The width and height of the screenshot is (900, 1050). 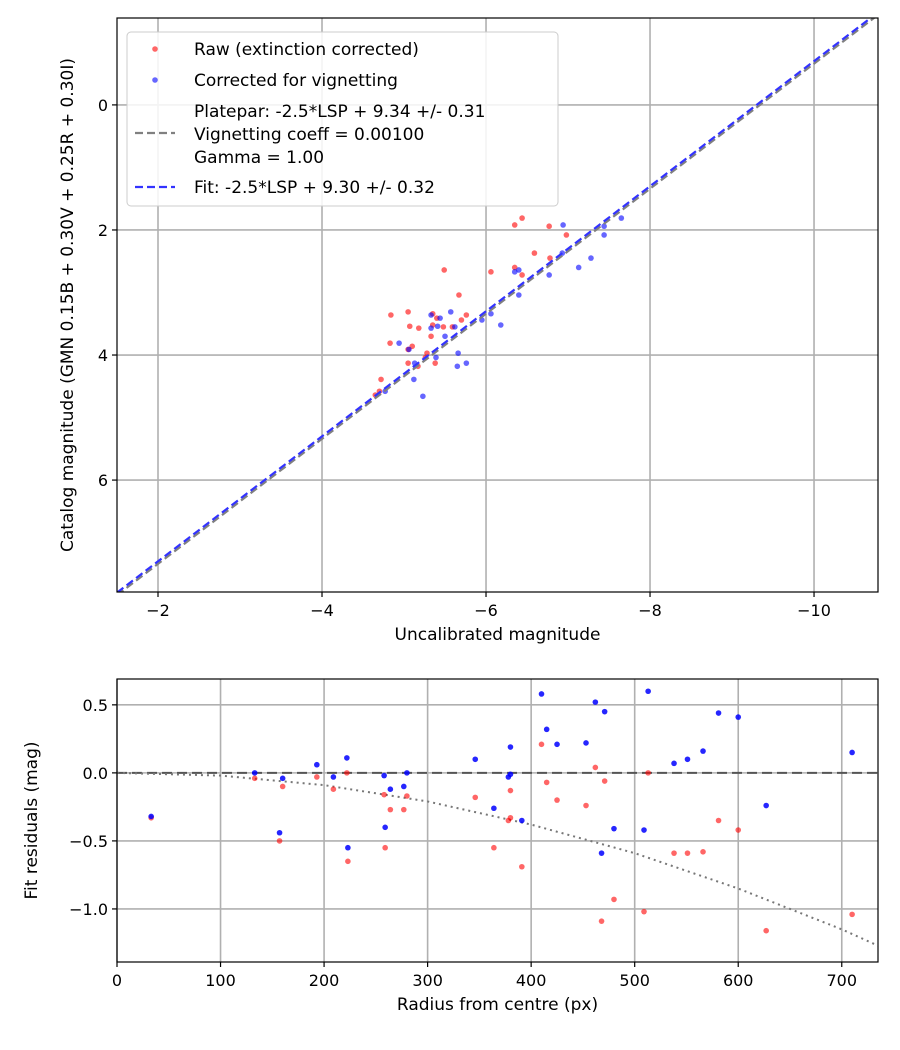 What do you see at coordinates (427, 980) in the screenshot?
I see `x-tick-label: 300` at bounding box center [427, 980].